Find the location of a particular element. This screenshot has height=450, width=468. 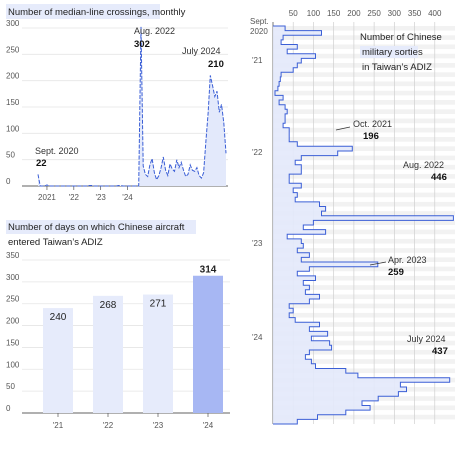

chart2-title-highlight-bg is located at coordinates (101, 227).